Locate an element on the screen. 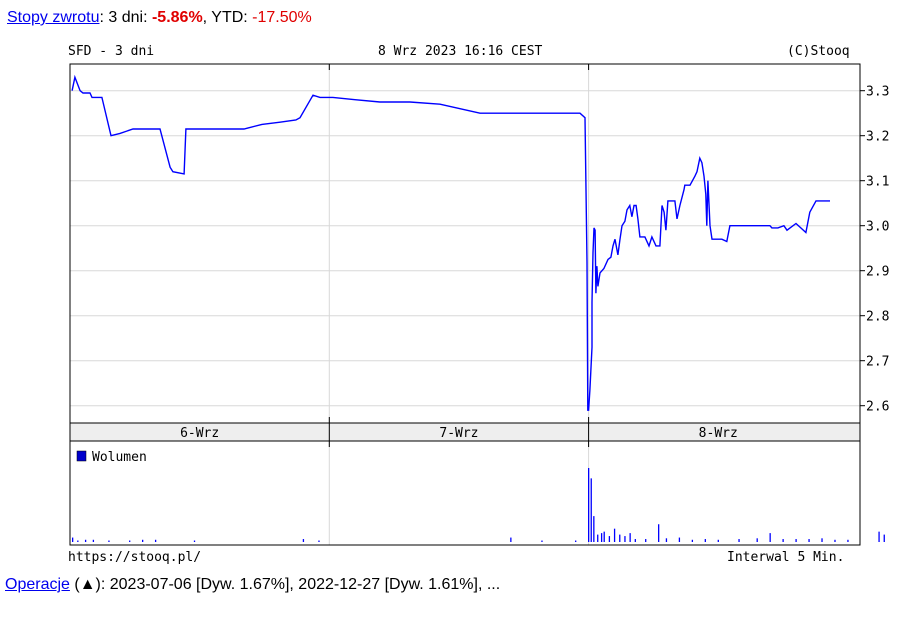 The image size is (916, 618). volume-legend-label: Wolumen is located at coordinates (119, 457).